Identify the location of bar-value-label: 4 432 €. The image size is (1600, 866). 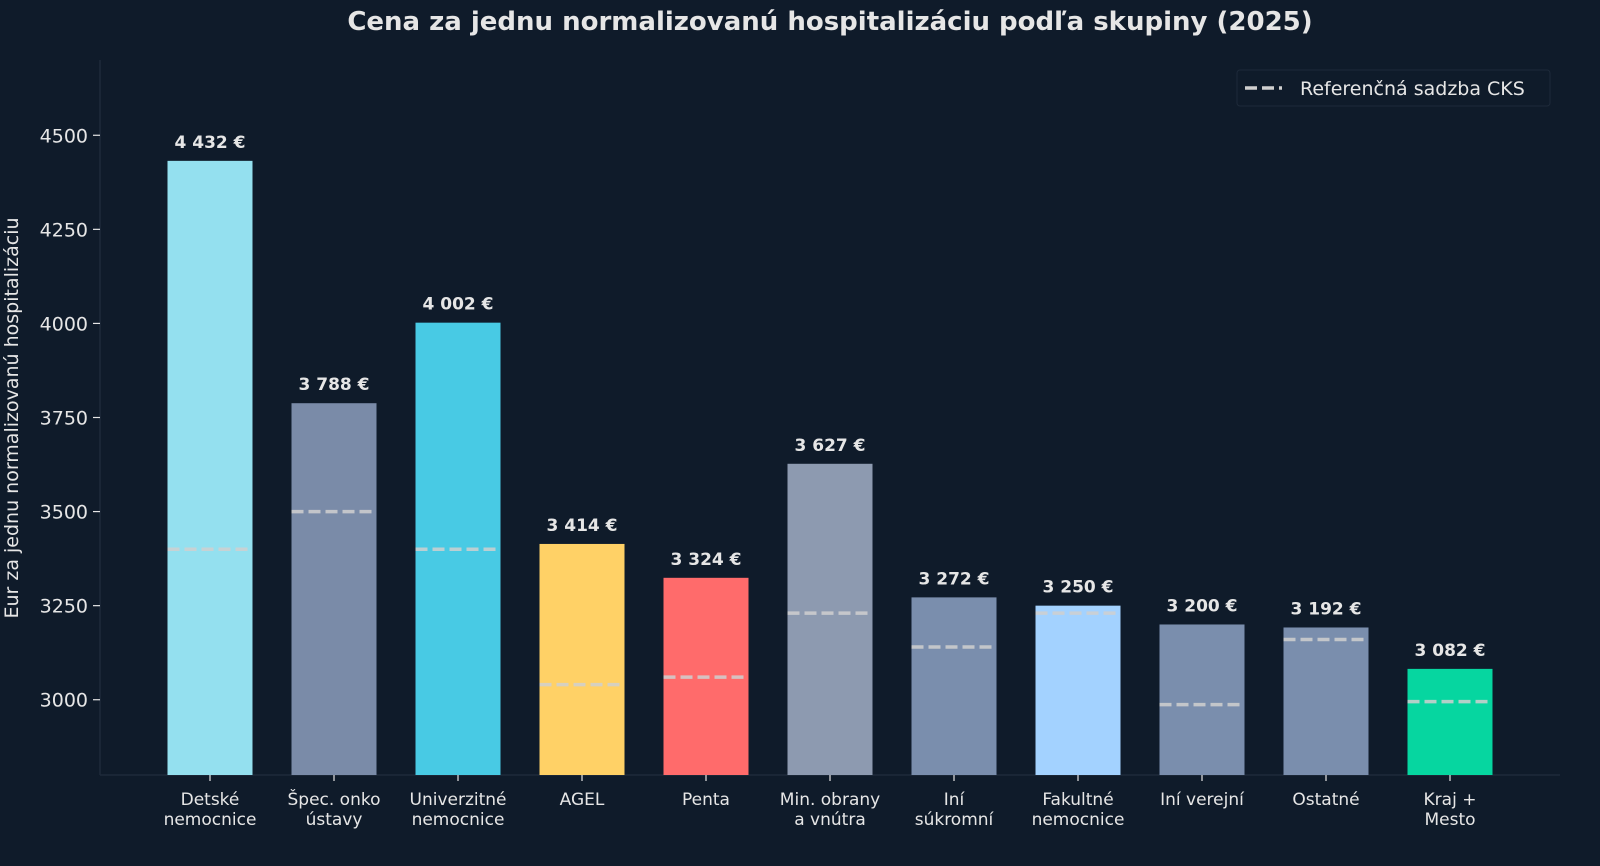
(210, 143).